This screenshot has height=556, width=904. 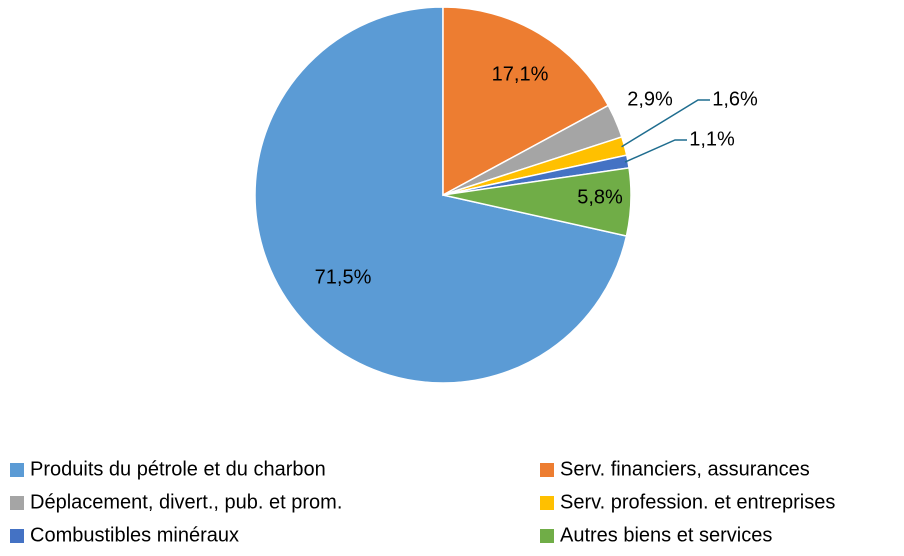 What do you see at coordinates (343, 277) in the screenshot?
I see `data-label: 71,5%` at bounding box center [343, 277].